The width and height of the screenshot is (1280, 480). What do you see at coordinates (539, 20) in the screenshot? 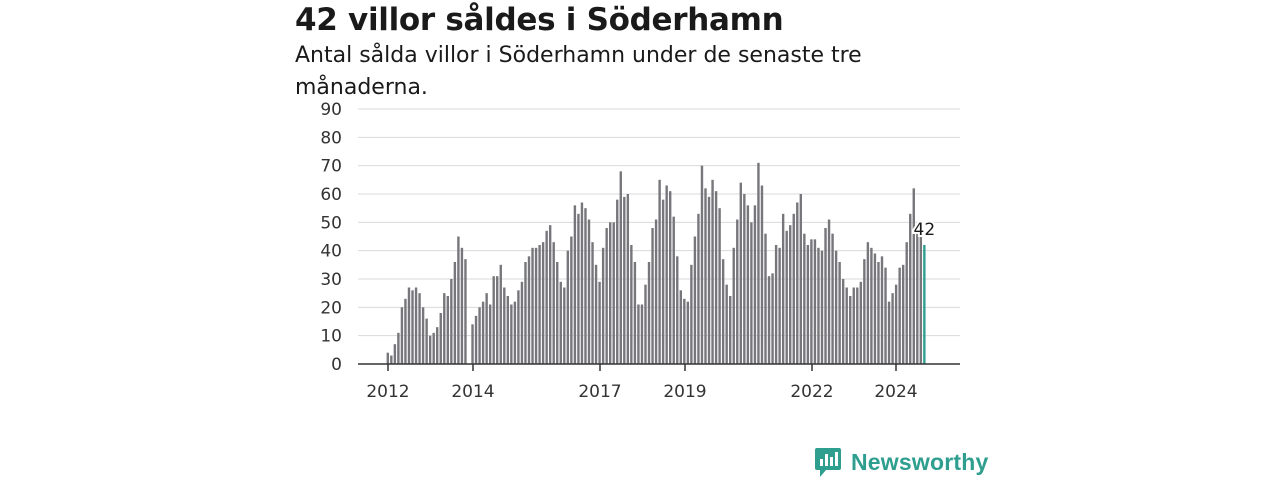
I see `chart-title: 42 villor såldes i Söderhamn` at bounding box center [539, 20].